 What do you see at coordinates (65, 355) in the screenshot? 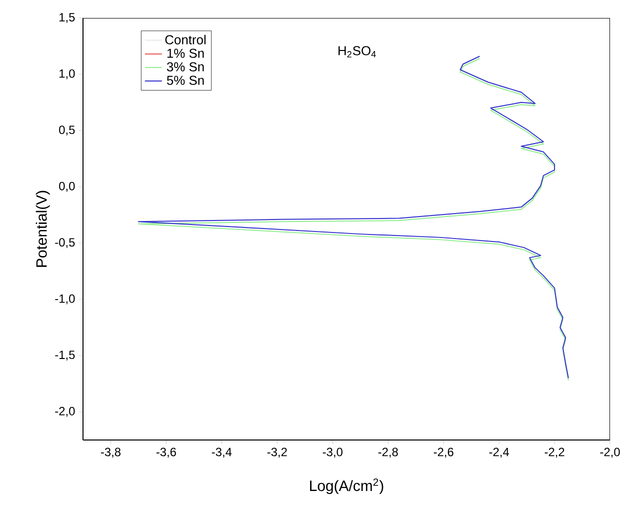
I see `y-tick-label: -1,5` at bounding box center [65, 355].